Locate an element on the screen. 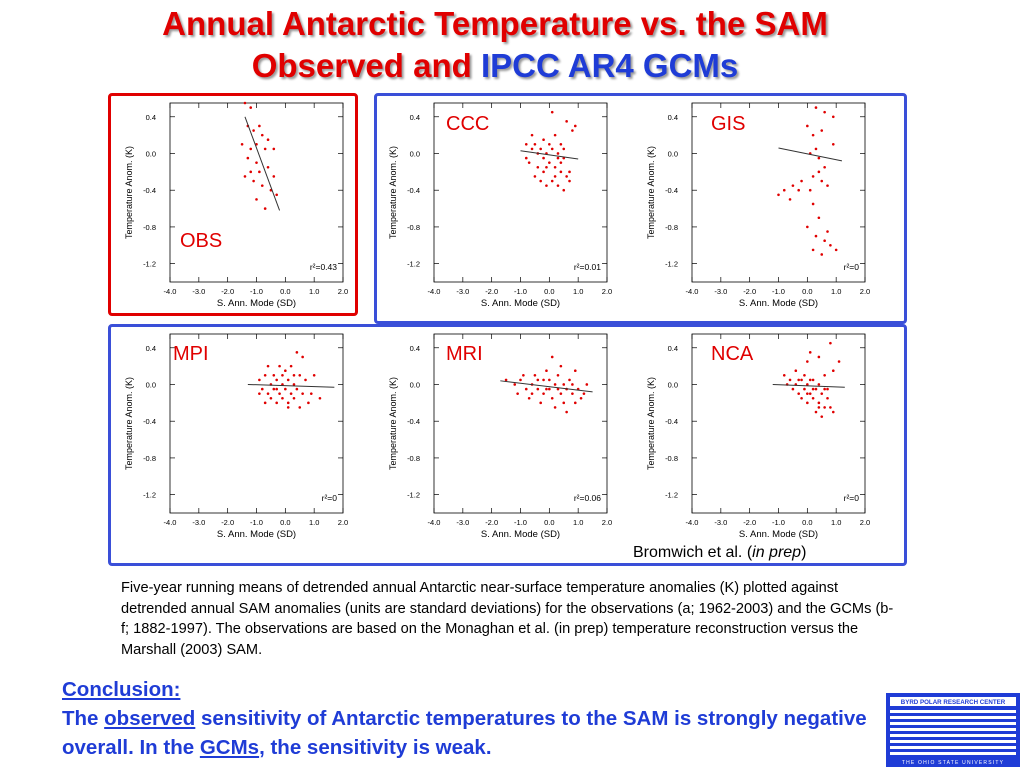 This screenshot has height=768, width=1024. panel-label-ccc: CCC is located at coordinates (468, 124).